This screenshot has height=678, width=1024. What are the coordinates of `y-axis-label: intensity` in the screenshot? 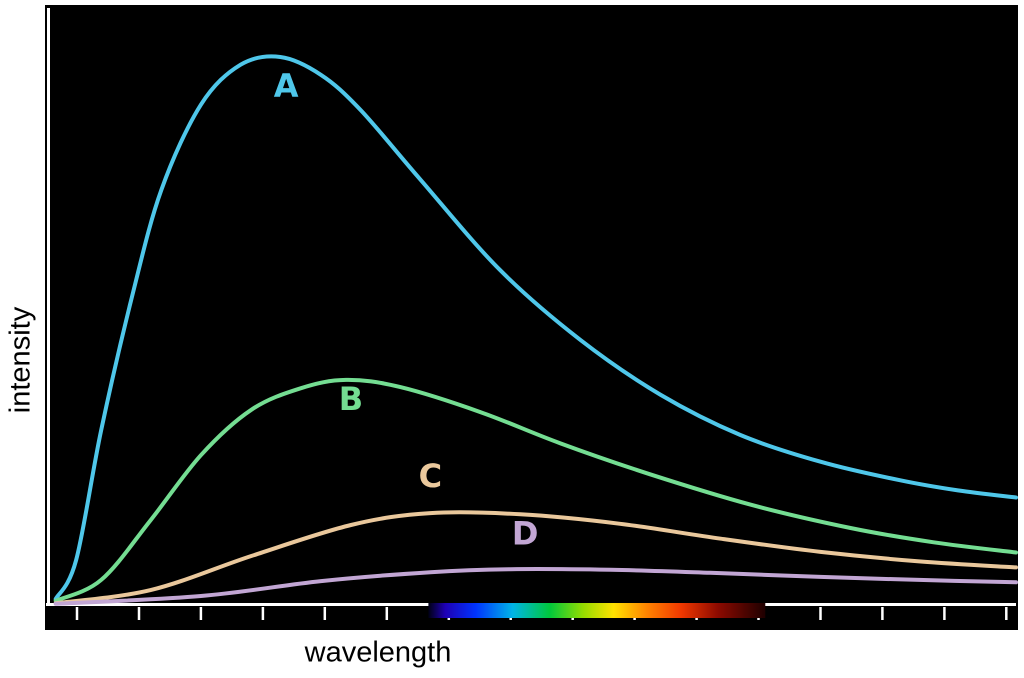 It's located at (20, 360).